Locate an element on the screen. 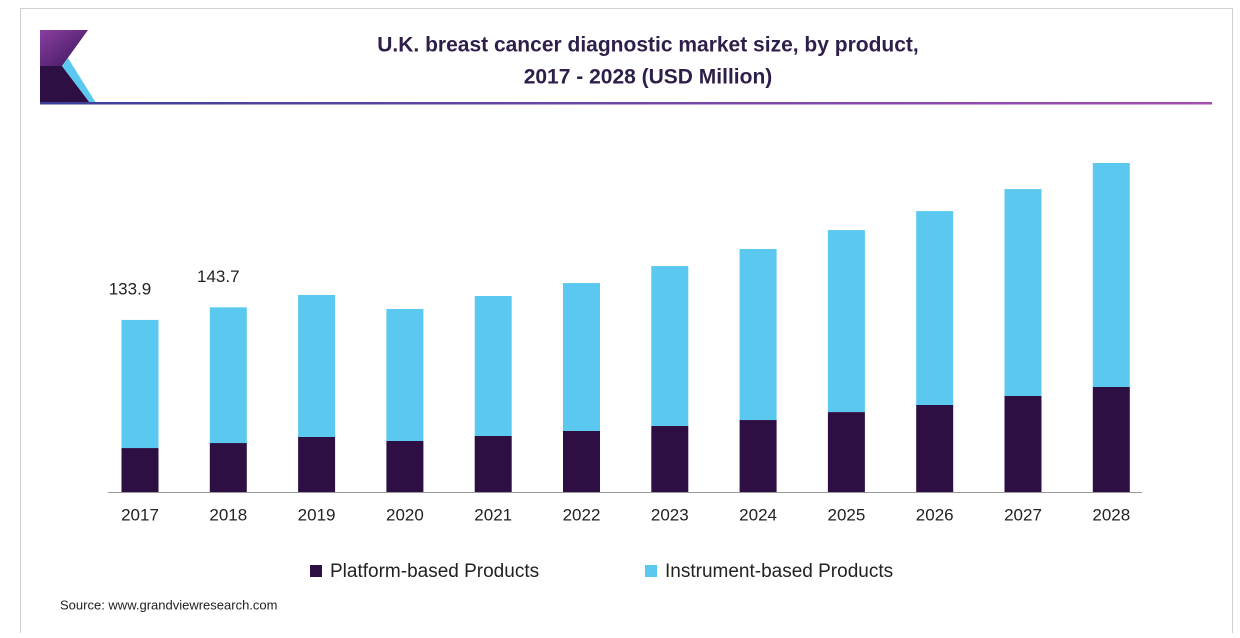 The image size is (1240, 638). x-tick-label: 2018 is located at coordinates (228, 514).